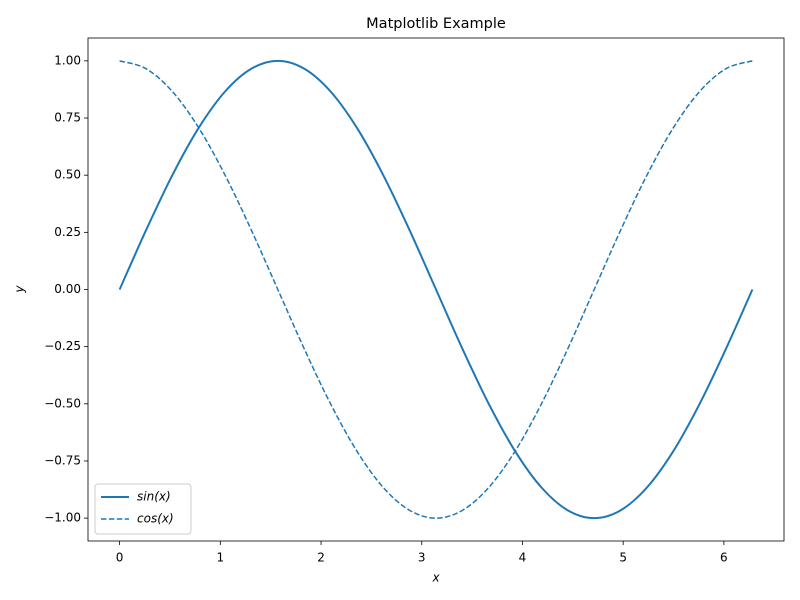  I want to click on x-tick-label: 6, so click(724, 558).